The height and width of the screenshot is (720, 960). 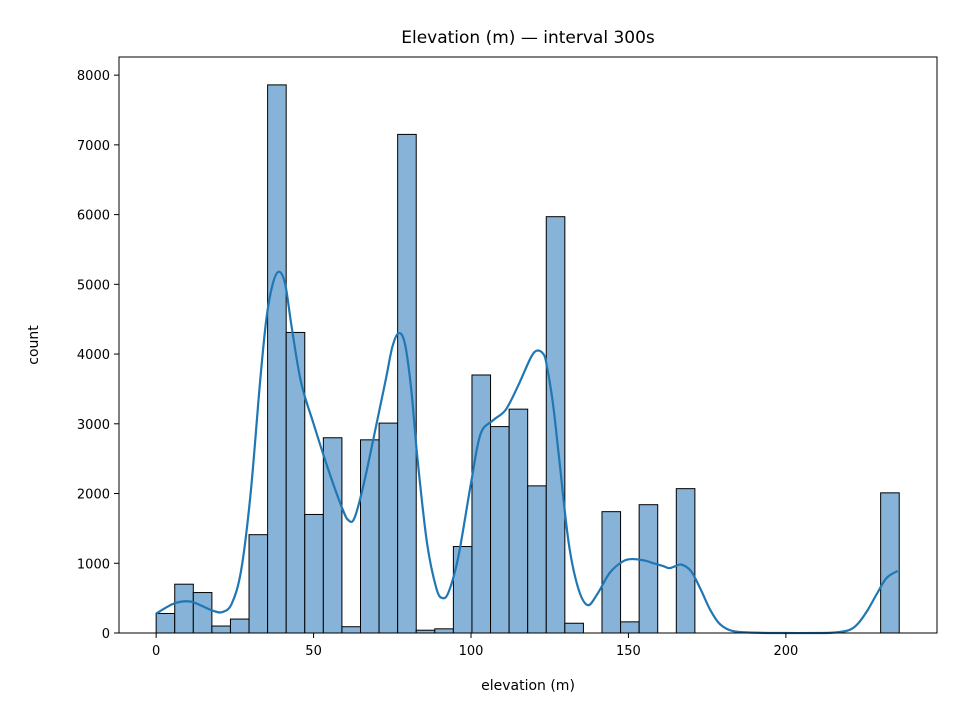 I want to click on y-tick-label: 1000, so click(x=93, y=564).